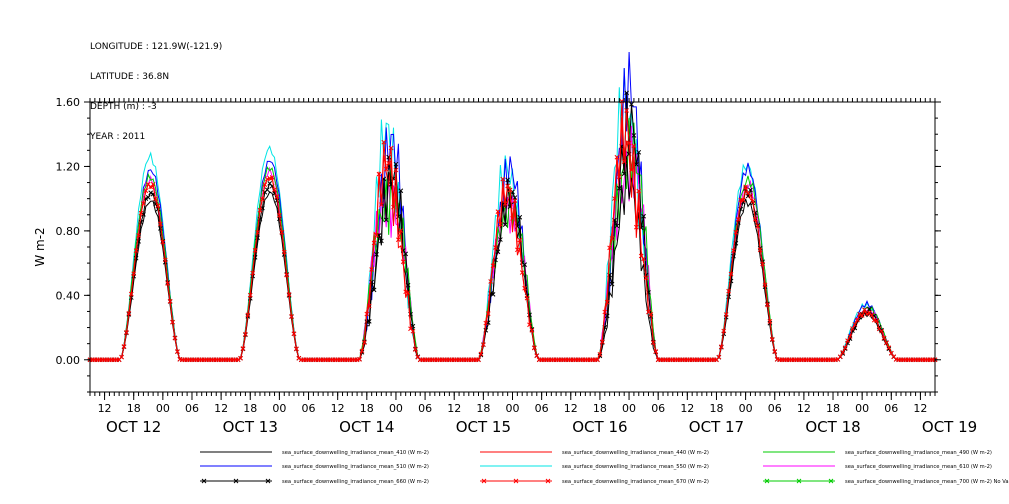 The height and width of the screenshot is (504, 1009). What do you see at coordinates (599, 427) in the screenshot?
I see `x-day-label: OCT 16` at bounding box center [599, 427].